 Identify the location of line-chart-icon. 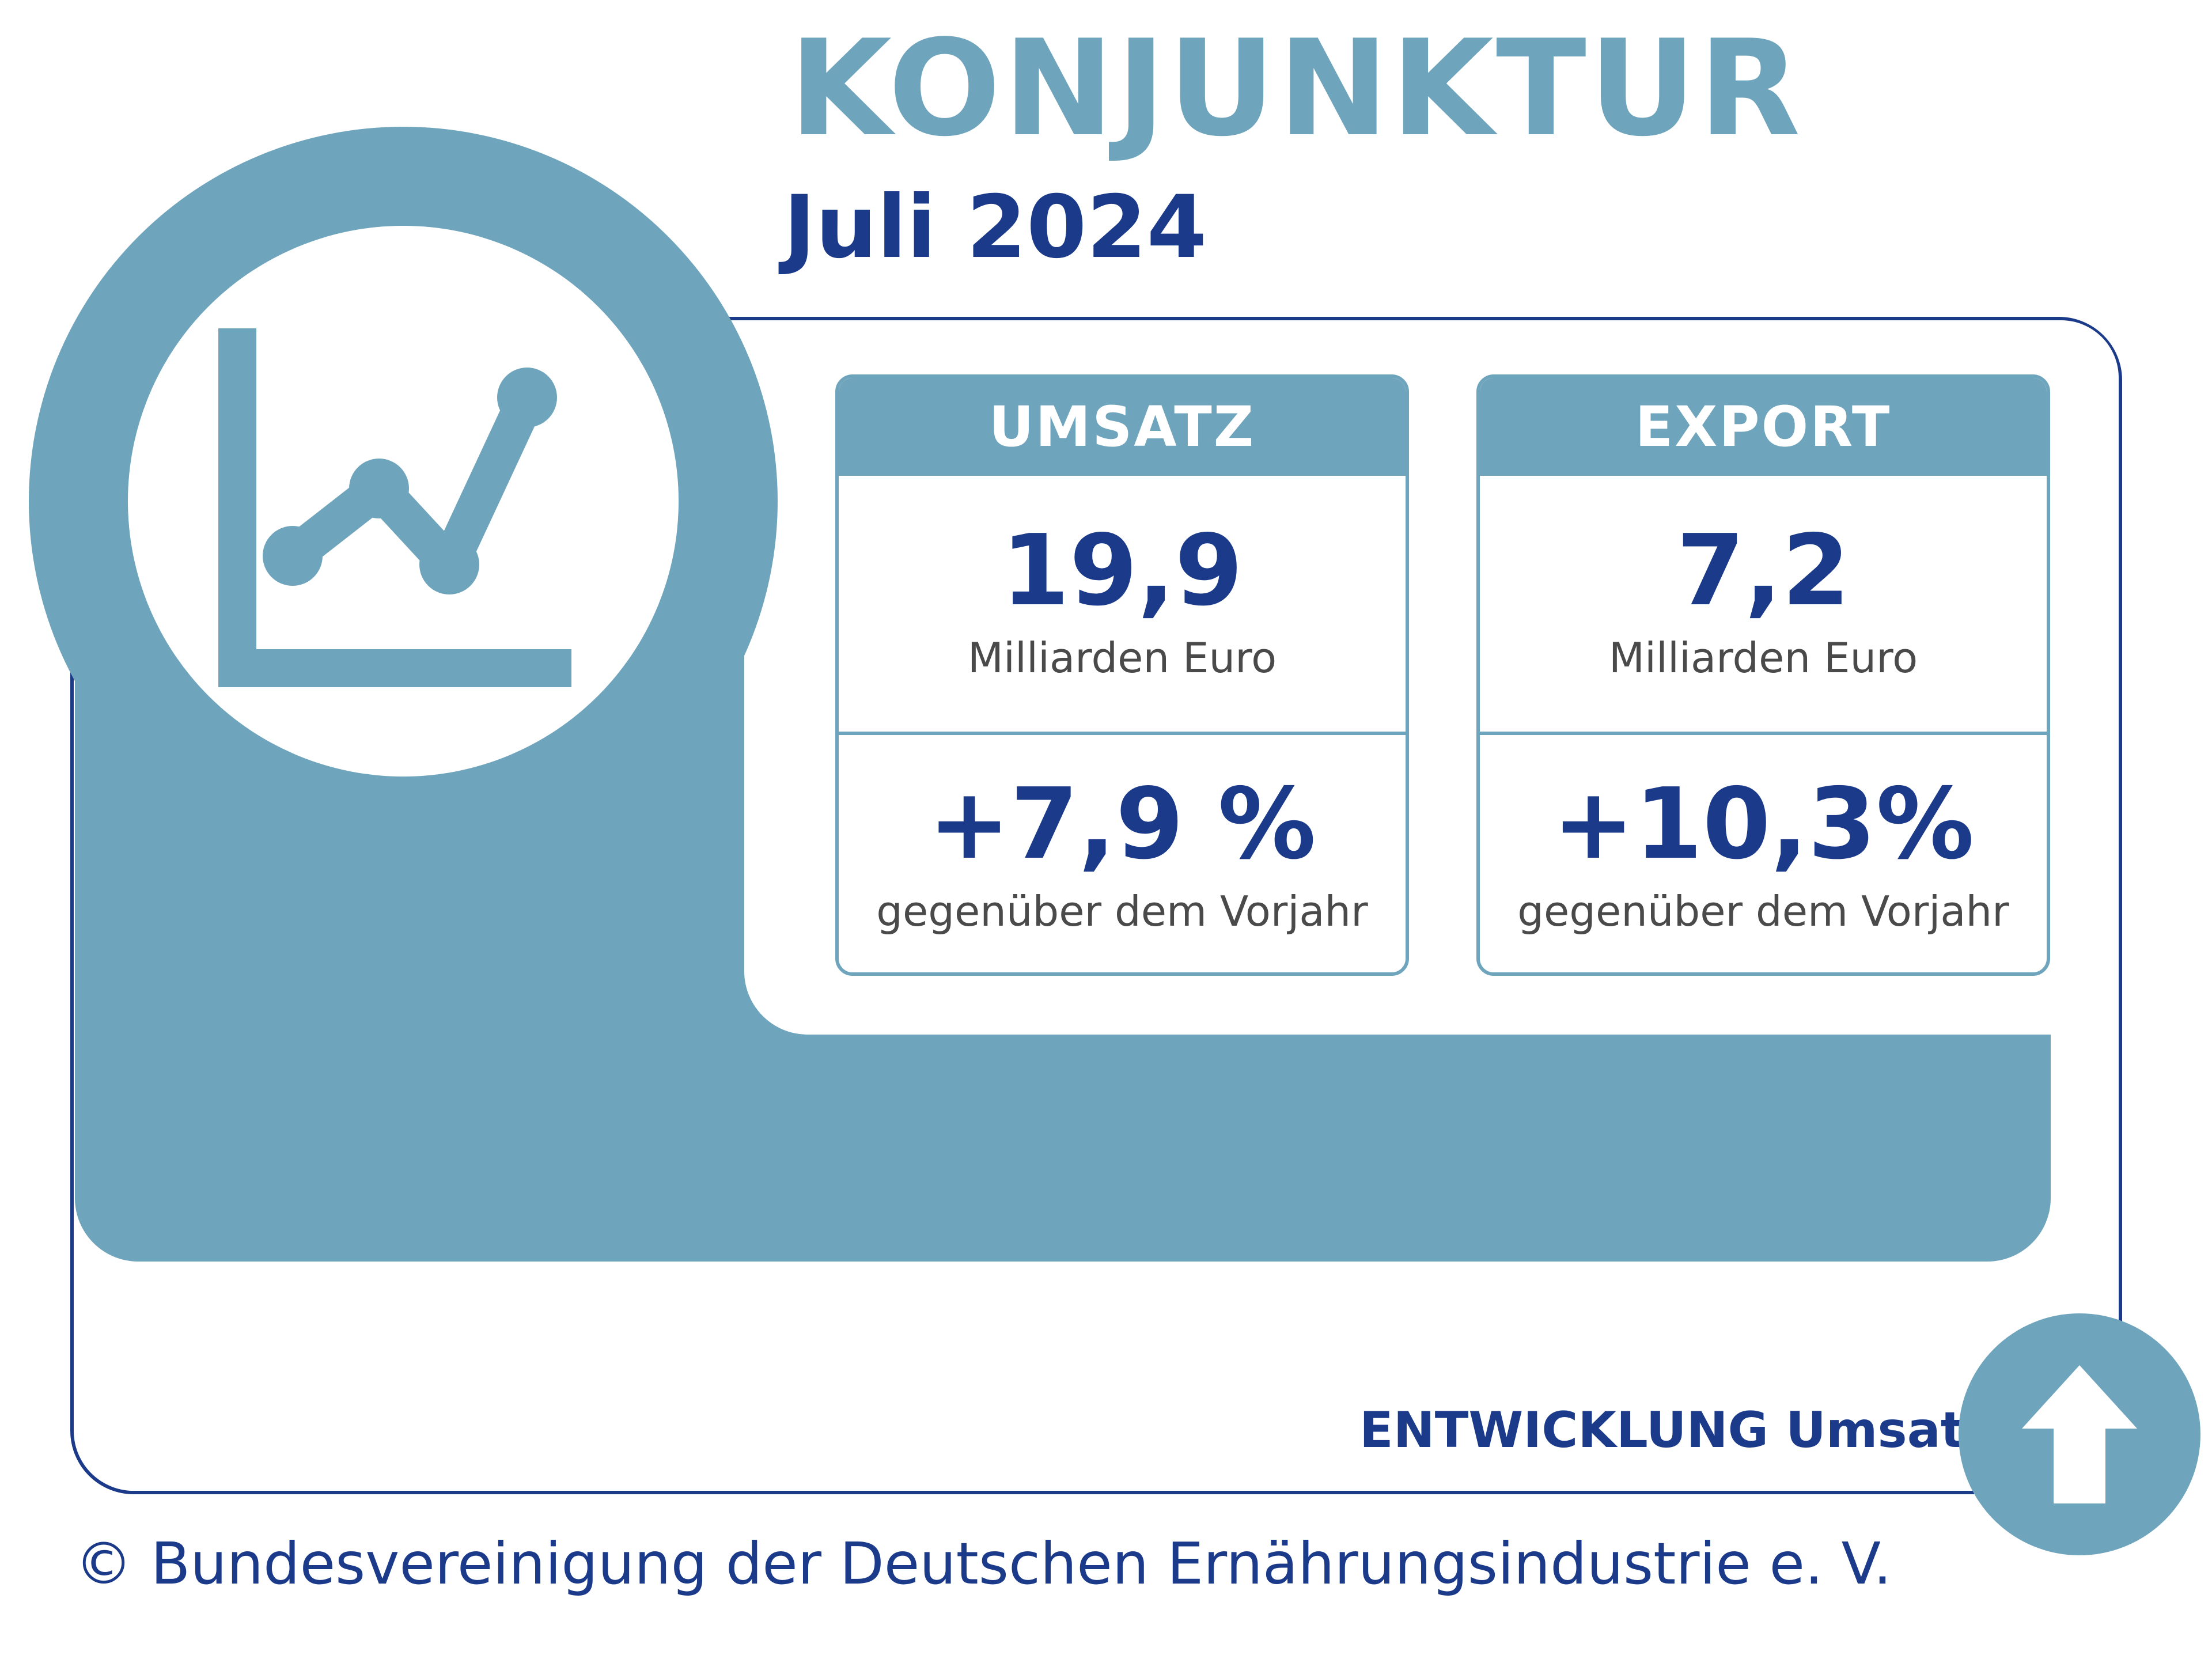
(394, 507).